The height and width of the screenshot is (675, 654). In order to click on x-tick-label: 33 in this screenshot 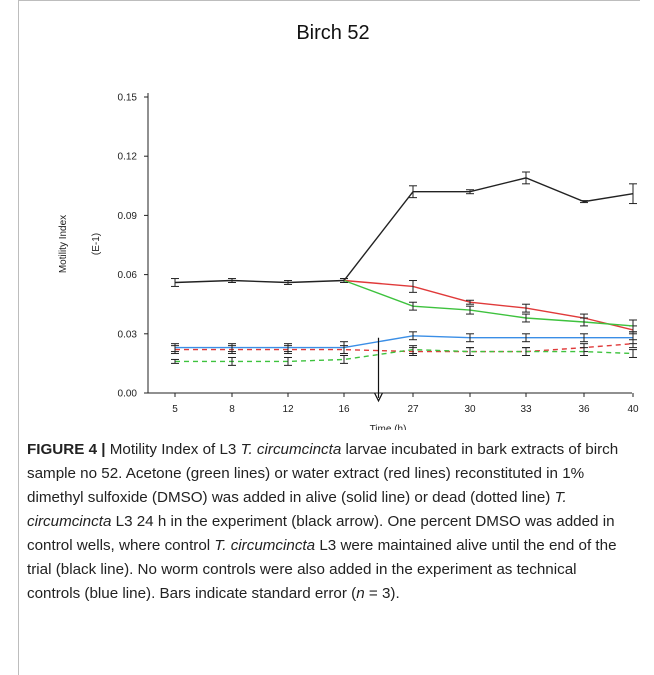, I will do `click(526, 409)`.